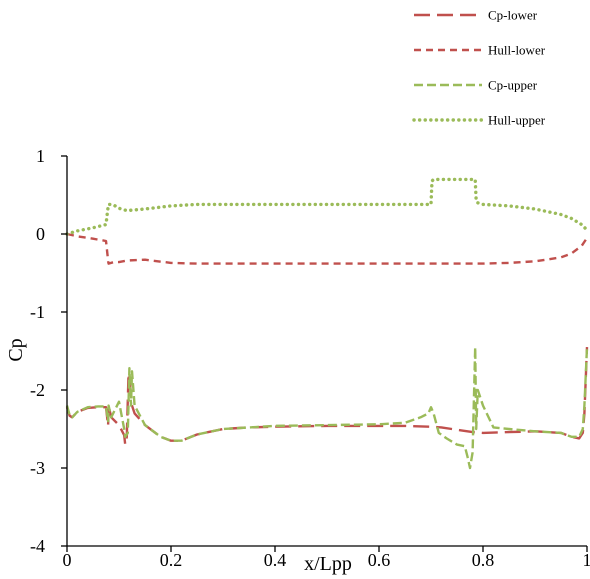 This screenshot has width=590, height=579. I want to click on legend-label: Cp-upper, so click(513, 85).